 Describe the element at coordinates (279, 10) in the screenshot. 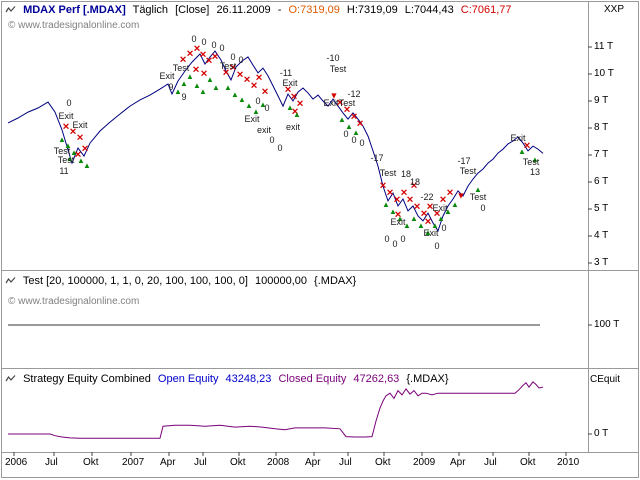

I see `legend-dash: -` at that location.